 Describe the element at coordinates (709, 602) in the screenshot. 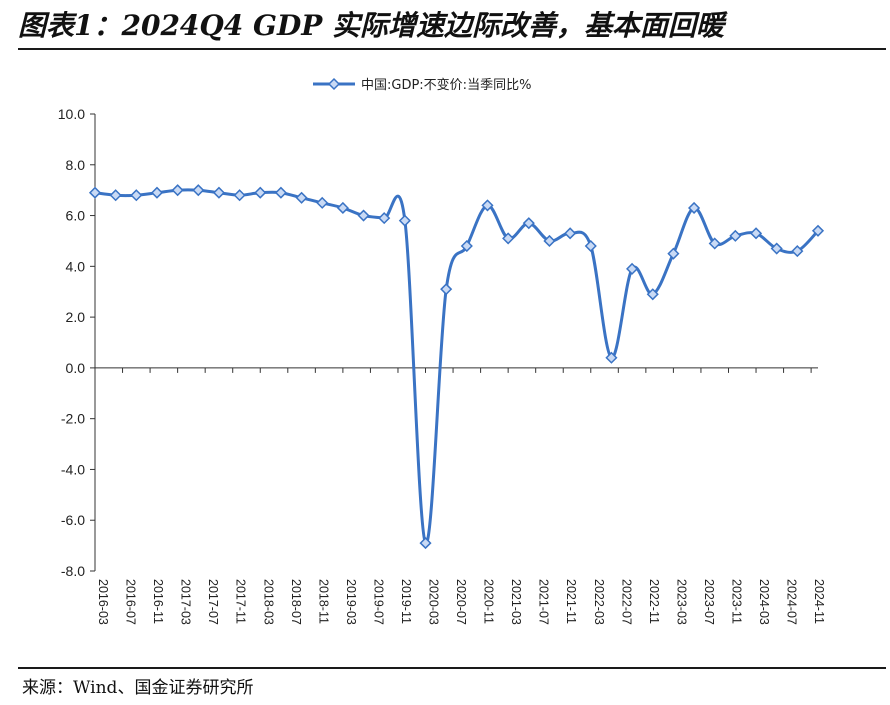

I see `x-tick-label: 2023-07` at that location.